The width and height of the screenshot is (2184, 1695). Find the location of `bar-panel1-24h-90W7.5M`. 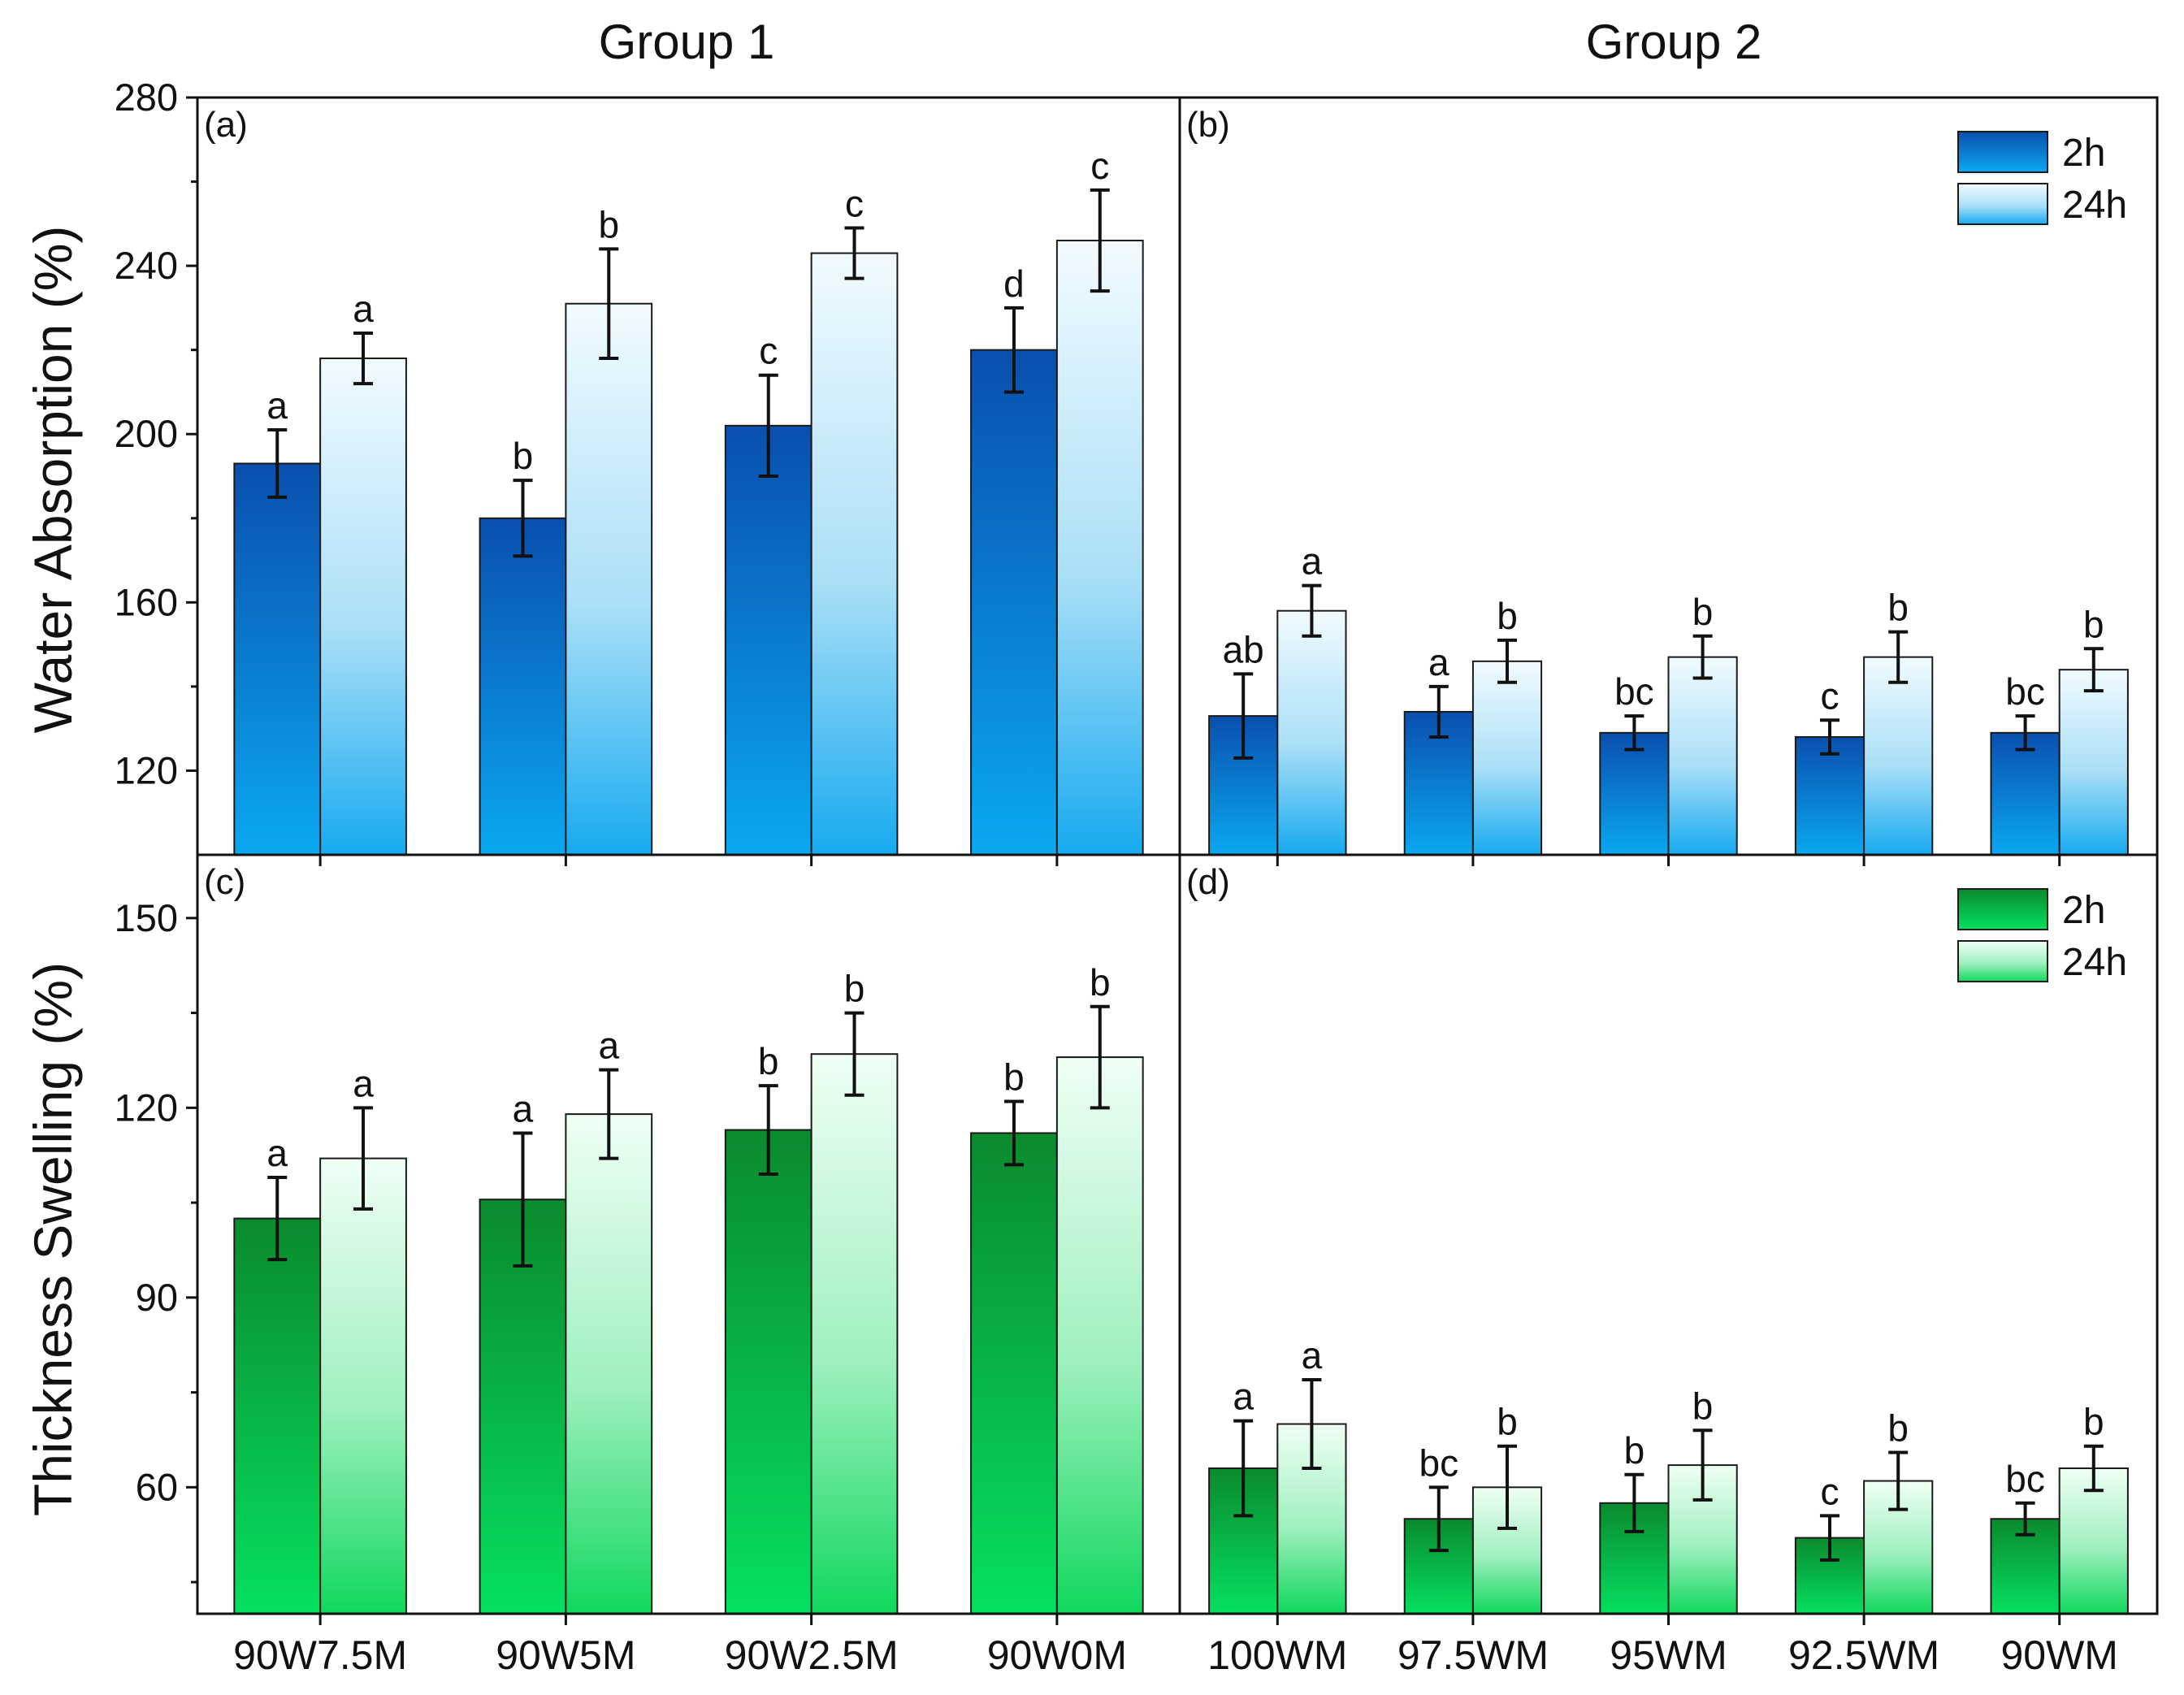

bar-panel1-24h-90W7.5M is located at coordinates (363, 607).